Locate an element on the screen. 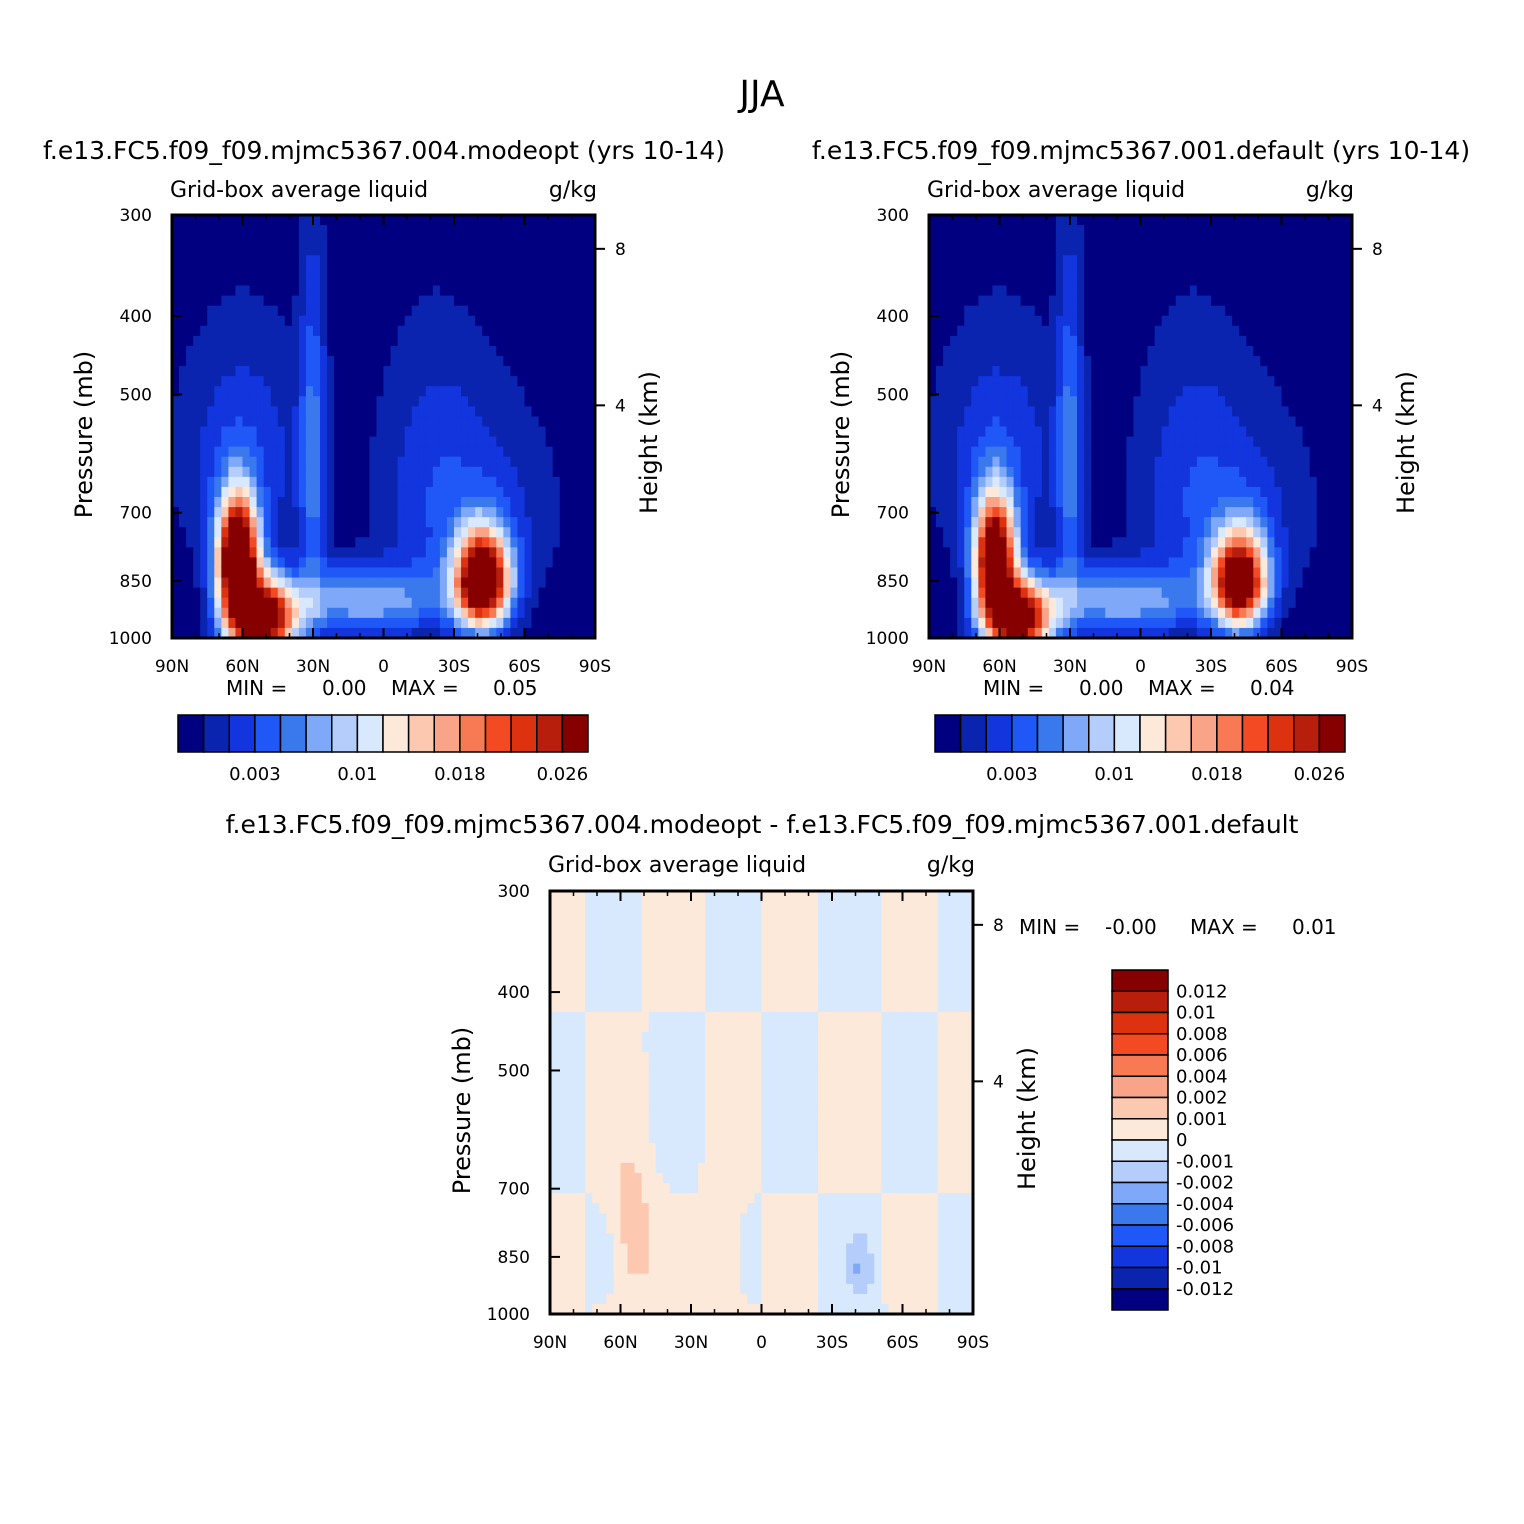 The image size is (1524, 1524). y-tick-label: 300 is located at coordinates (136, 216).